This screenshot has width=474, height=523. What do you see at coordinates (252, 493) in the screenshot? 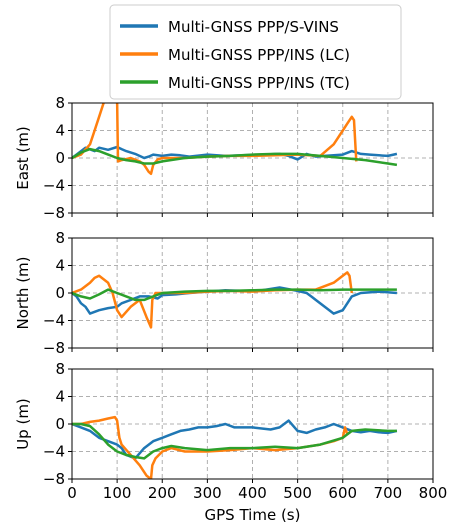
I see `x-tick-label: 400` at bounding box center [252, 493].